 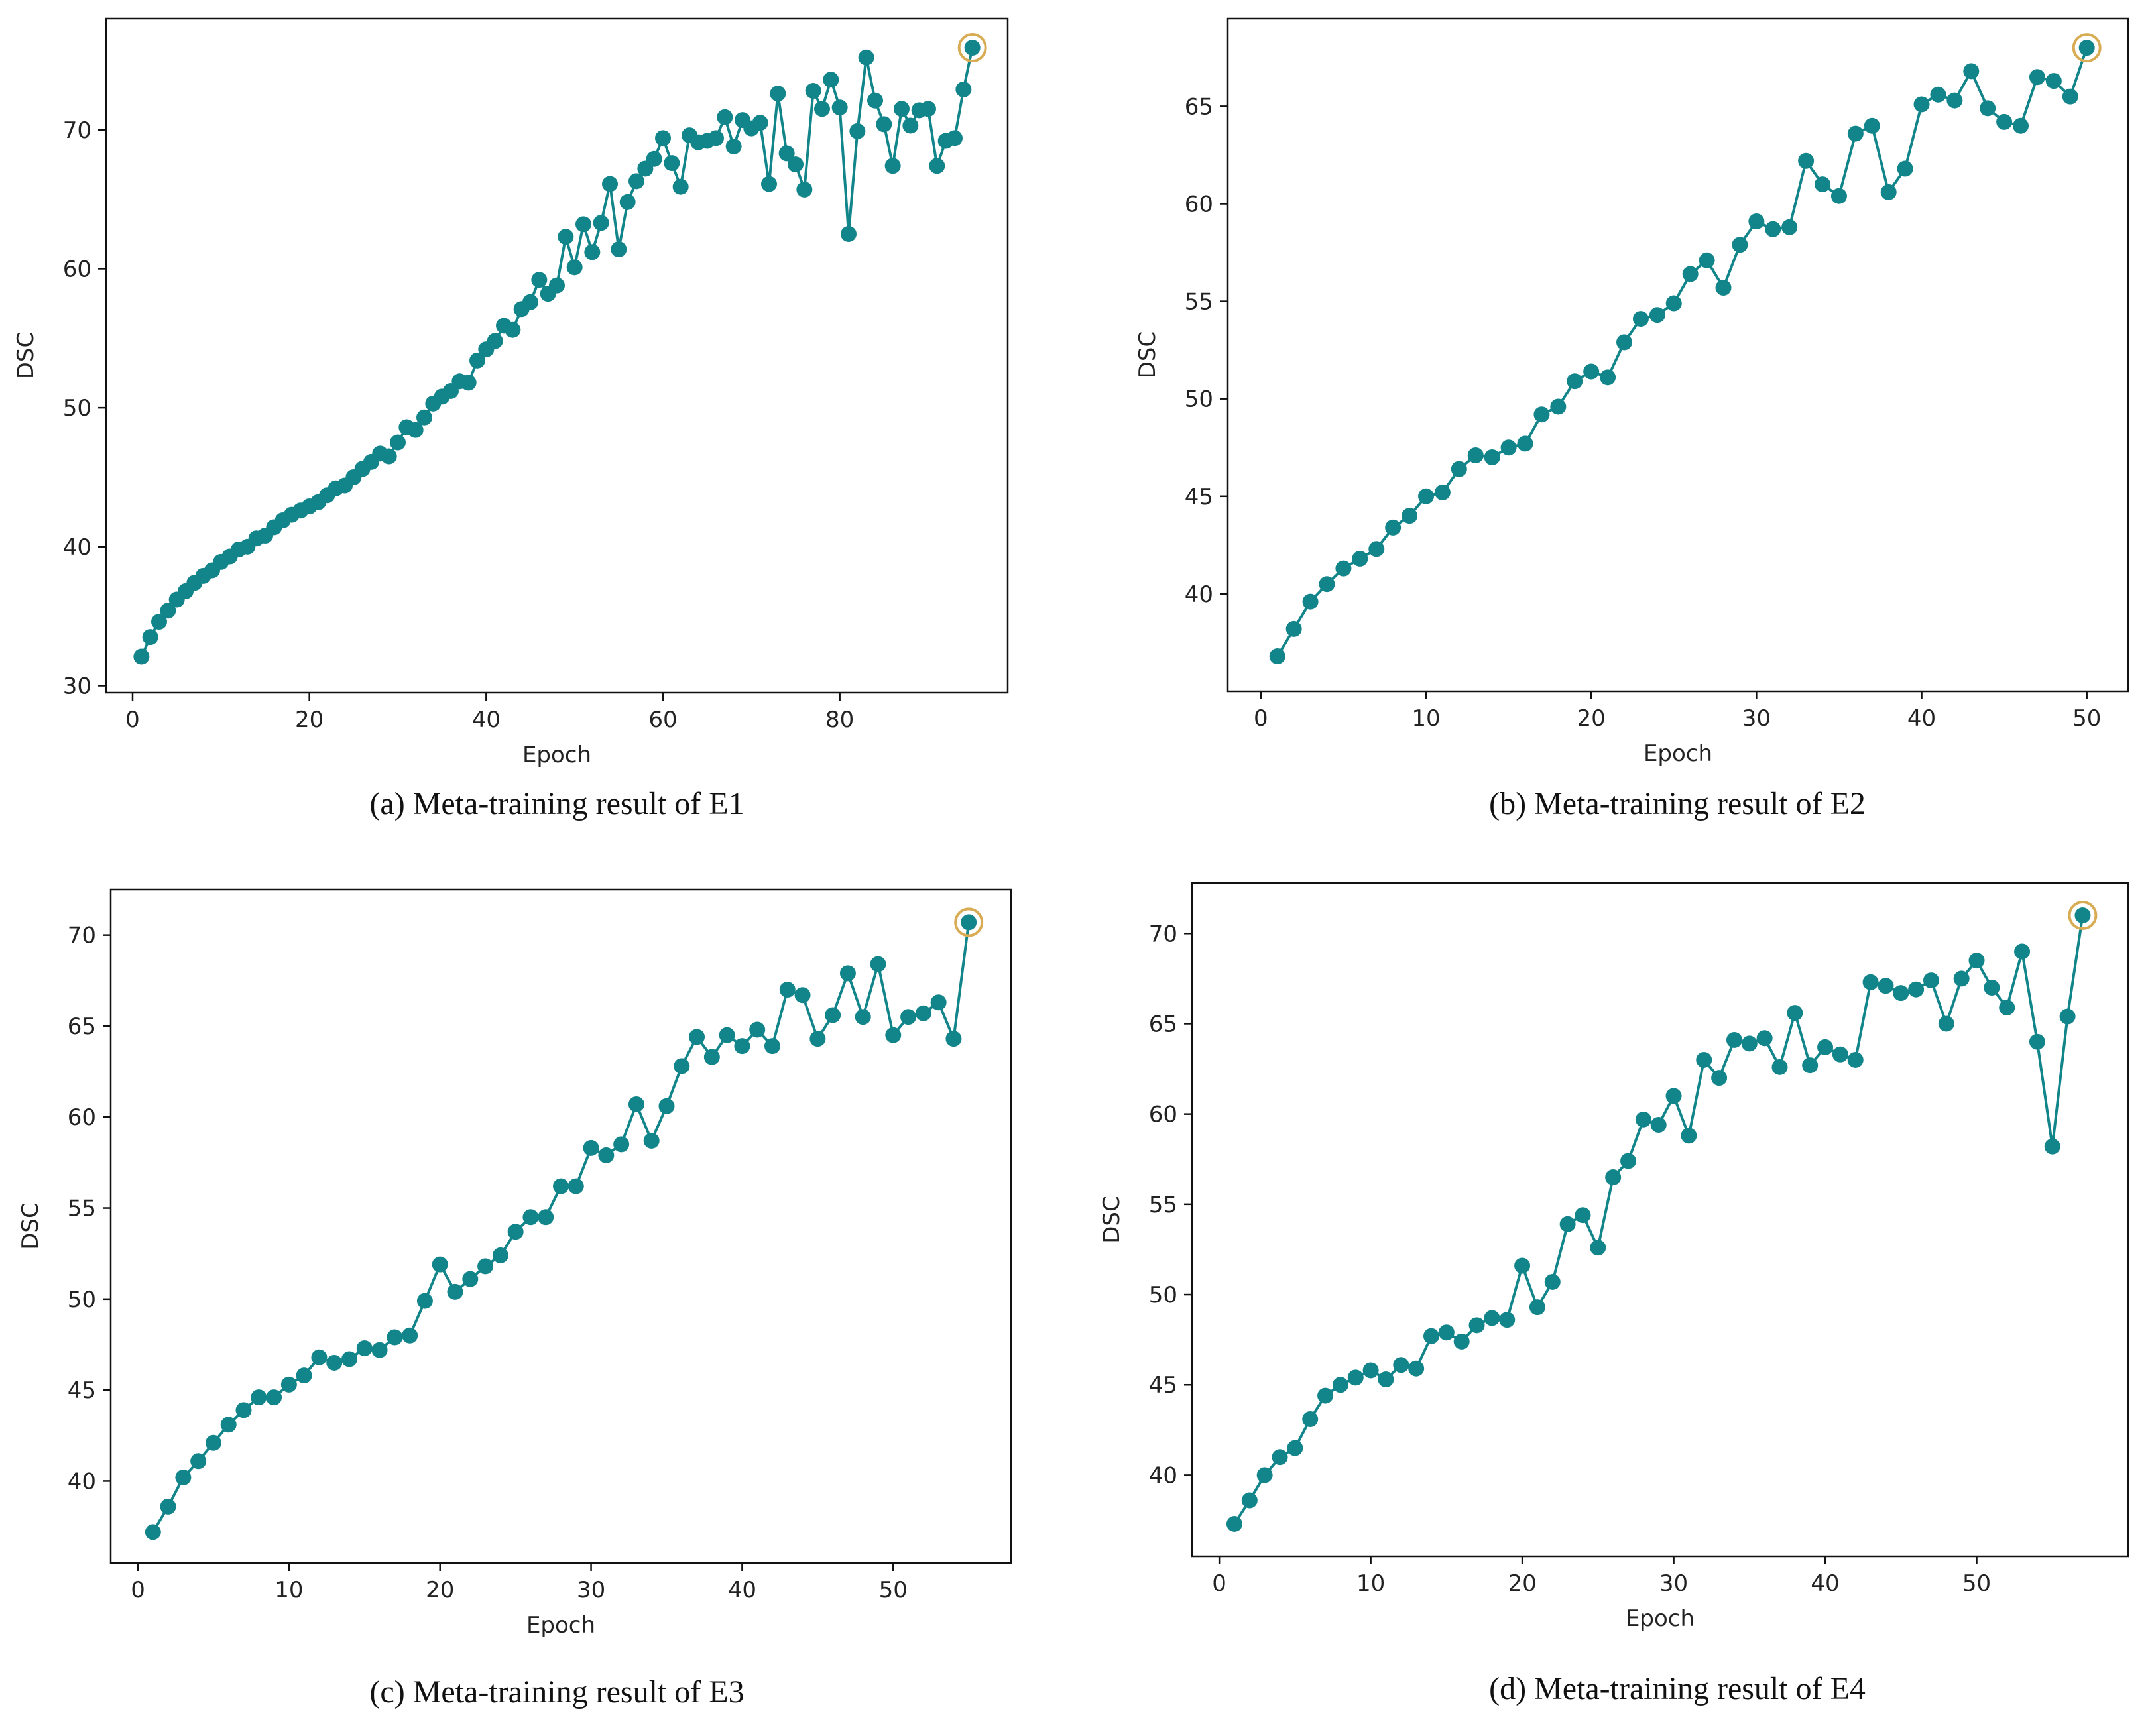 What do you see at coordinates (82, 1390) in the screenshot?
I see `y-tick-label: 45` at bounding box center [82, 1390].